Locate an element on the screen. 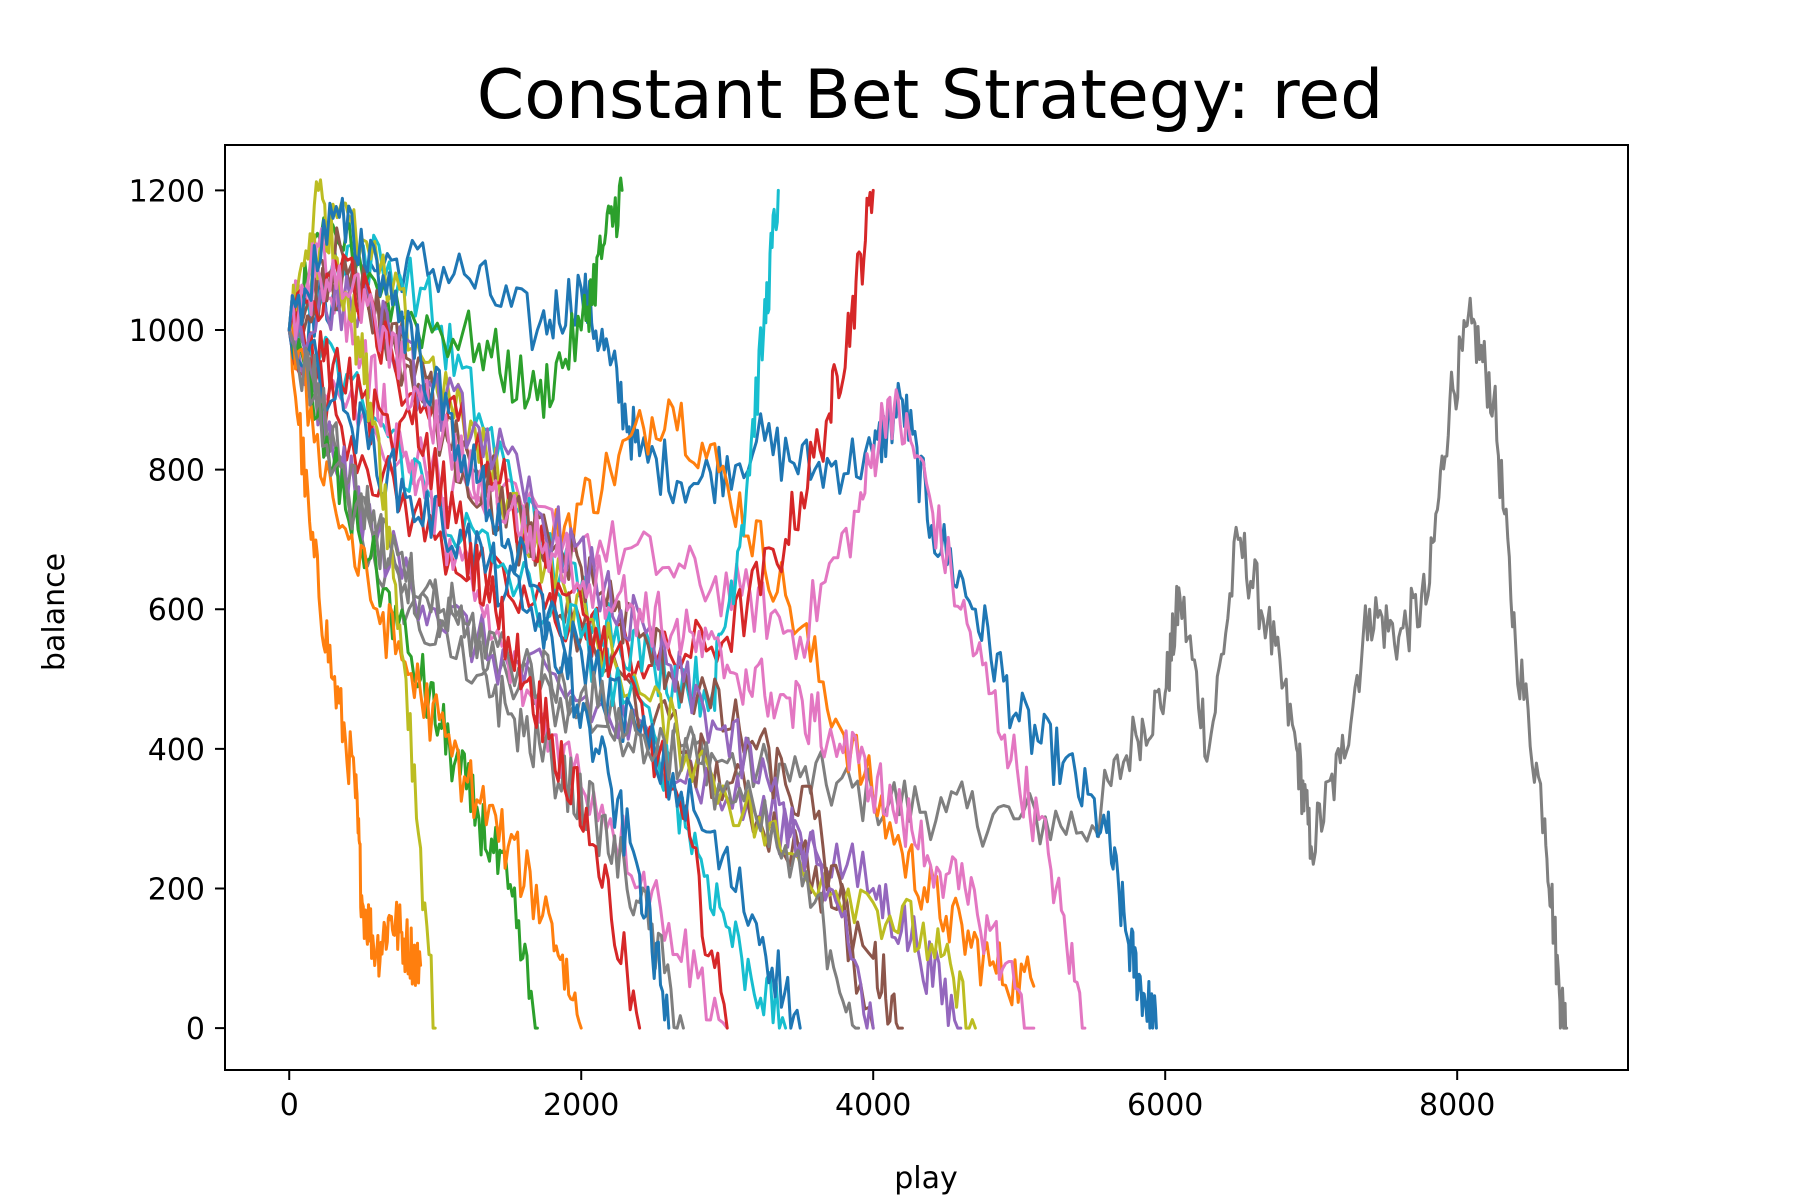 Image resolution: width=1800 pixels, height=1200 pixels. y-tick-label-6: 1200 is located at coordinates (167, 191).